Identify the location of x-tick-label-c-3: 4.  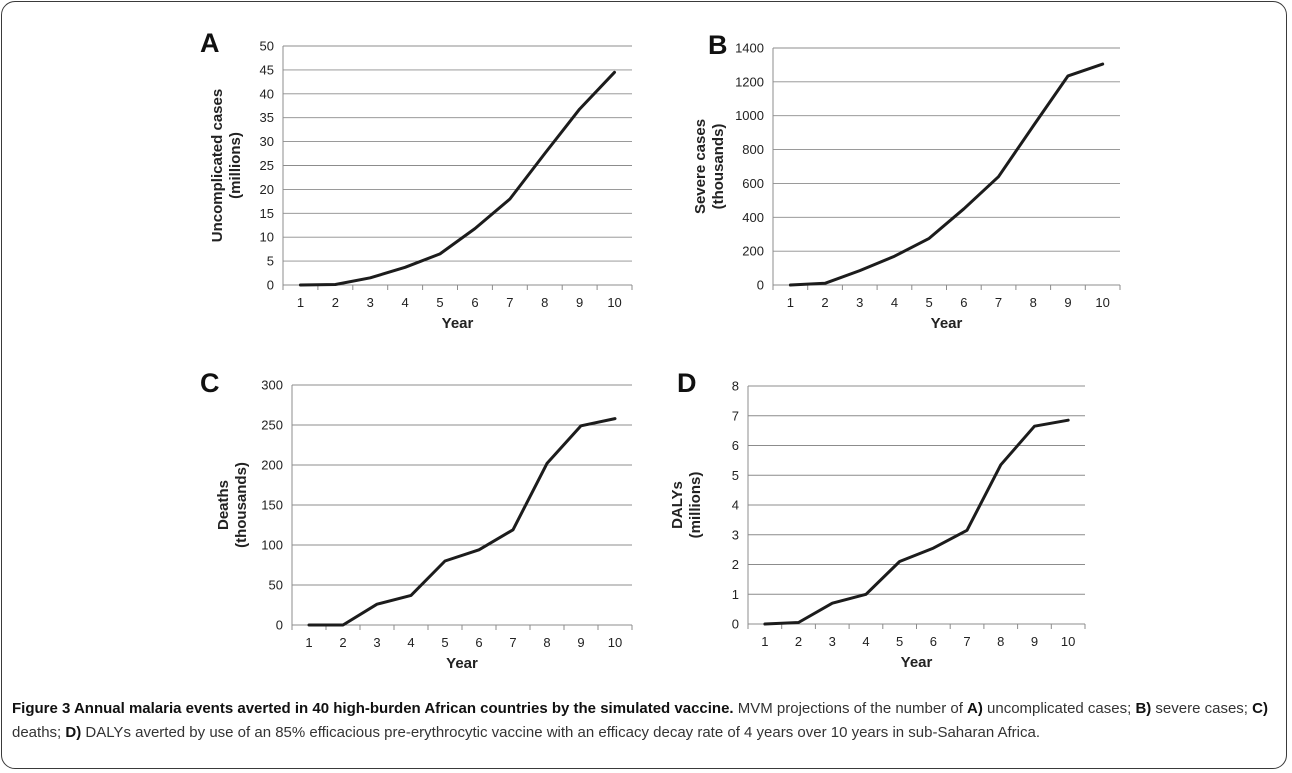
(410, 642).